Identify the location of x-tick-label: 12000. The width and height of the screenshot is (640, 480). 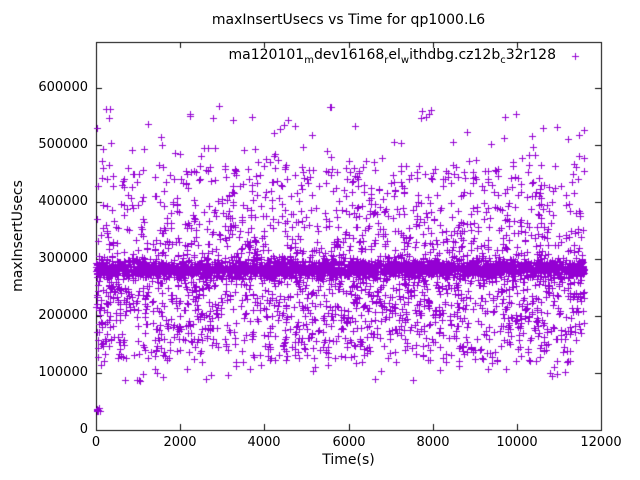
(601, 442).